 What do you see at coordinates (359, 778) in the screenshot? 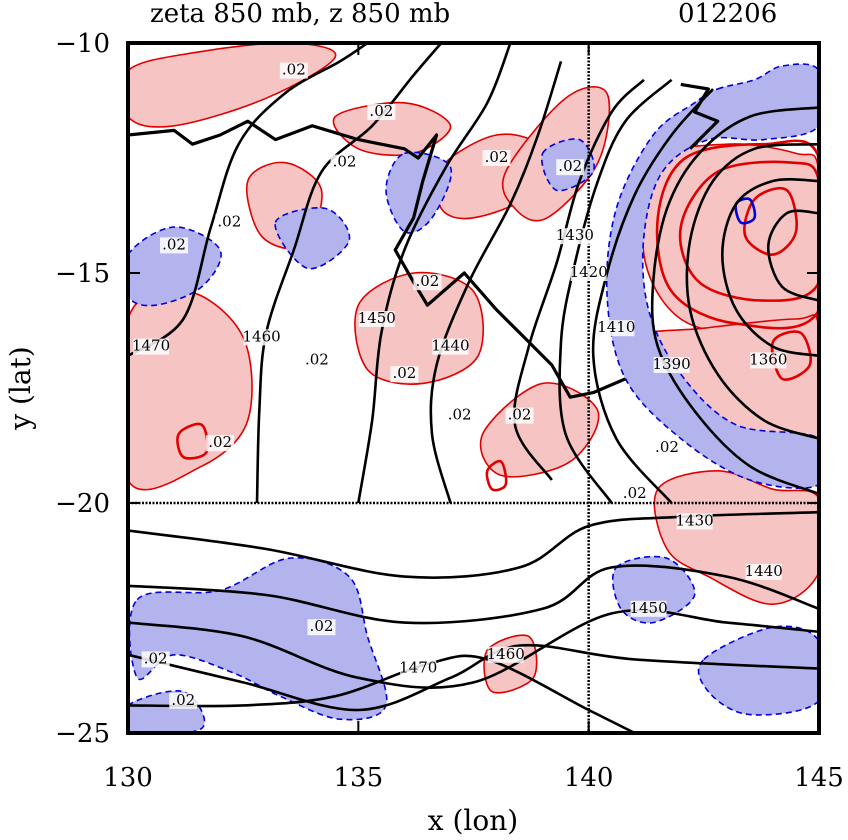
I see `x-tick-label-1: 135` at bounding box center [359, 778].